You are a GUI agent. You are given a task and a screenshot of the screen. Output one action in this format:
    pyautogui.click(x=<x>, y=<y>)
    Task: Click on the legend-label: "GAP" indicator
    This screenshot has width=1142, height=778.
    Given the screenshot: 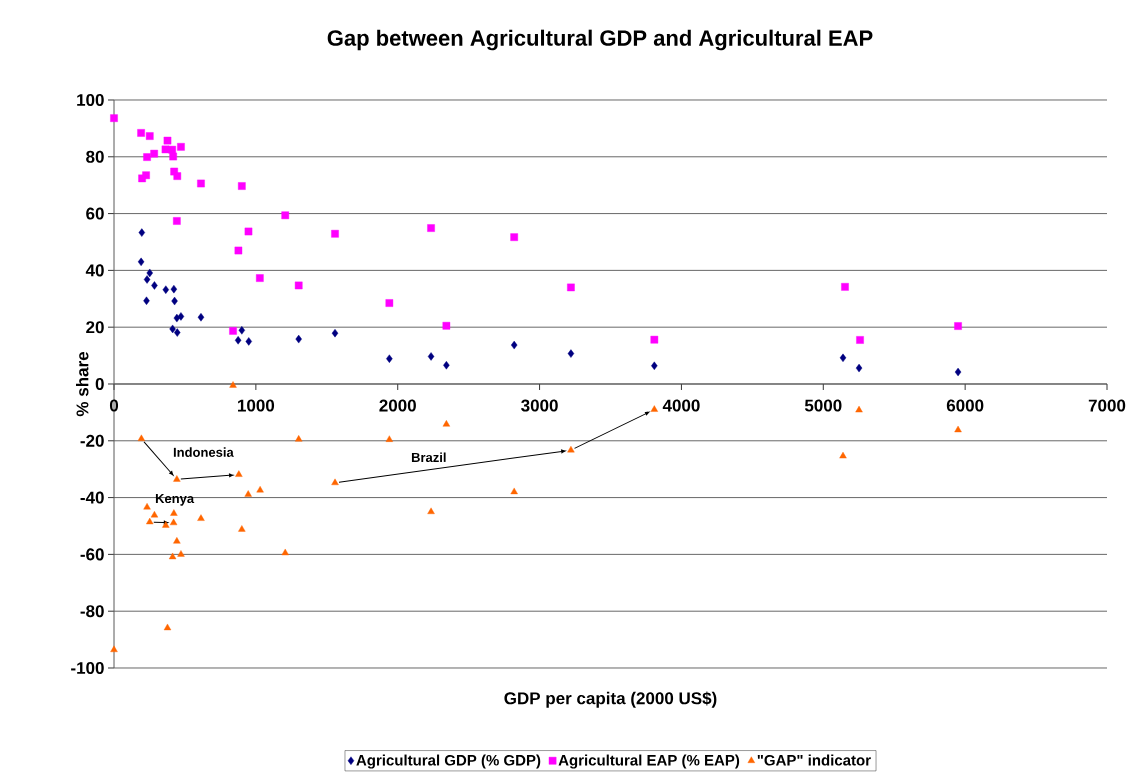 What is the action you would take?
    pyautogui.click(x=814, y=760)
    